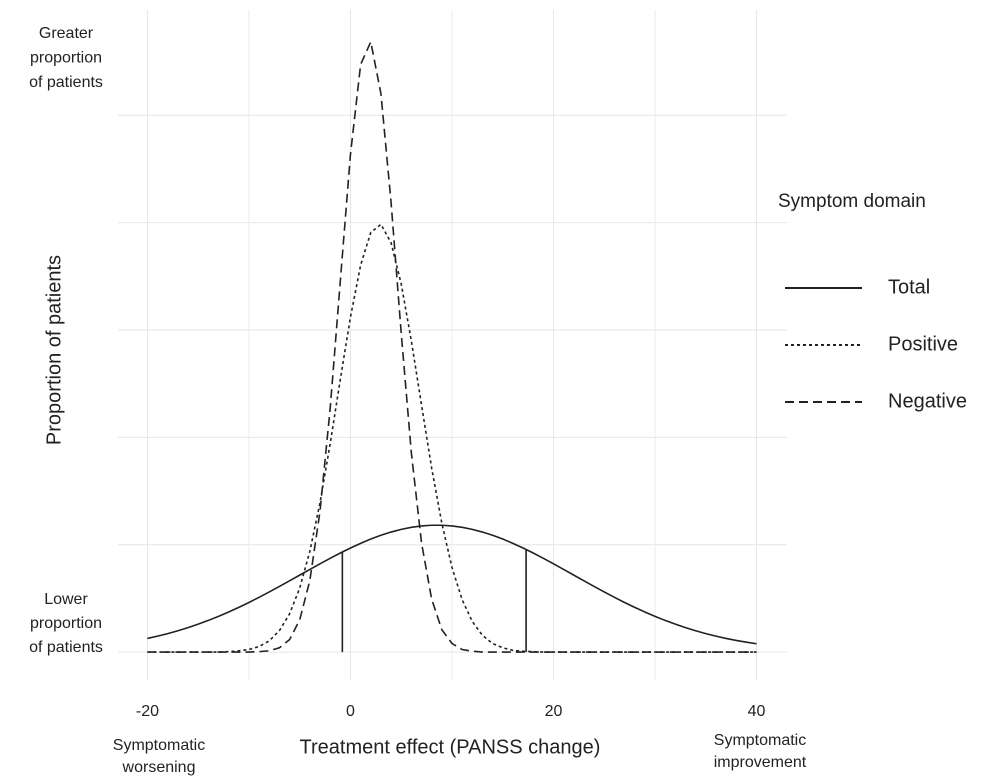 This screenshot has width=988, height=782. What do you see at coordinates (452, 584) in the screenshot?
I see `series-line` at bounding box center [452, 584].